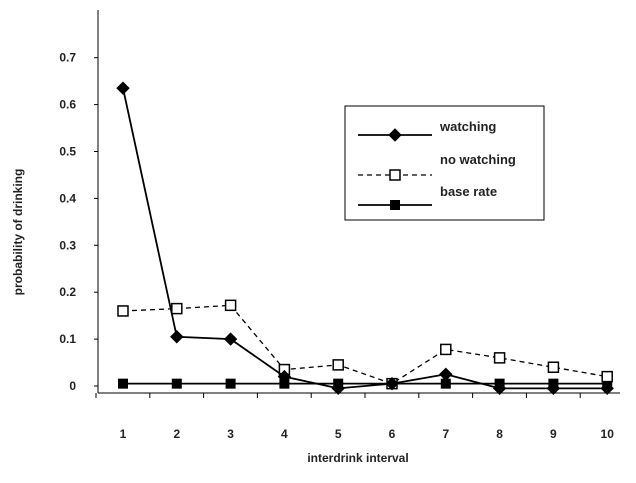 The height and width of the screenshot is (483, 636). I want to click on x-tick-label: 10, so click(608, 434).